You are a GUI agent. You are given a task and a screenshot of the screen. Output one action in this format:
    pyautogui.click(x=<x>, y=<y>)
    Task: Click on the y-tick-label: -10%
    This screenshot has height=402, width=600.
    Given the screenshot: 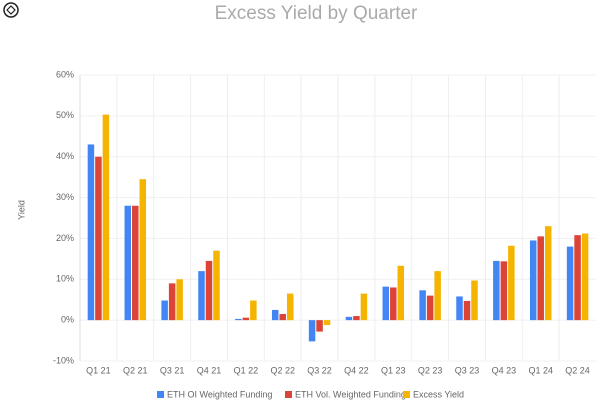 What is the action you would take?
    pyautogui.click(x=63, y=360)
    